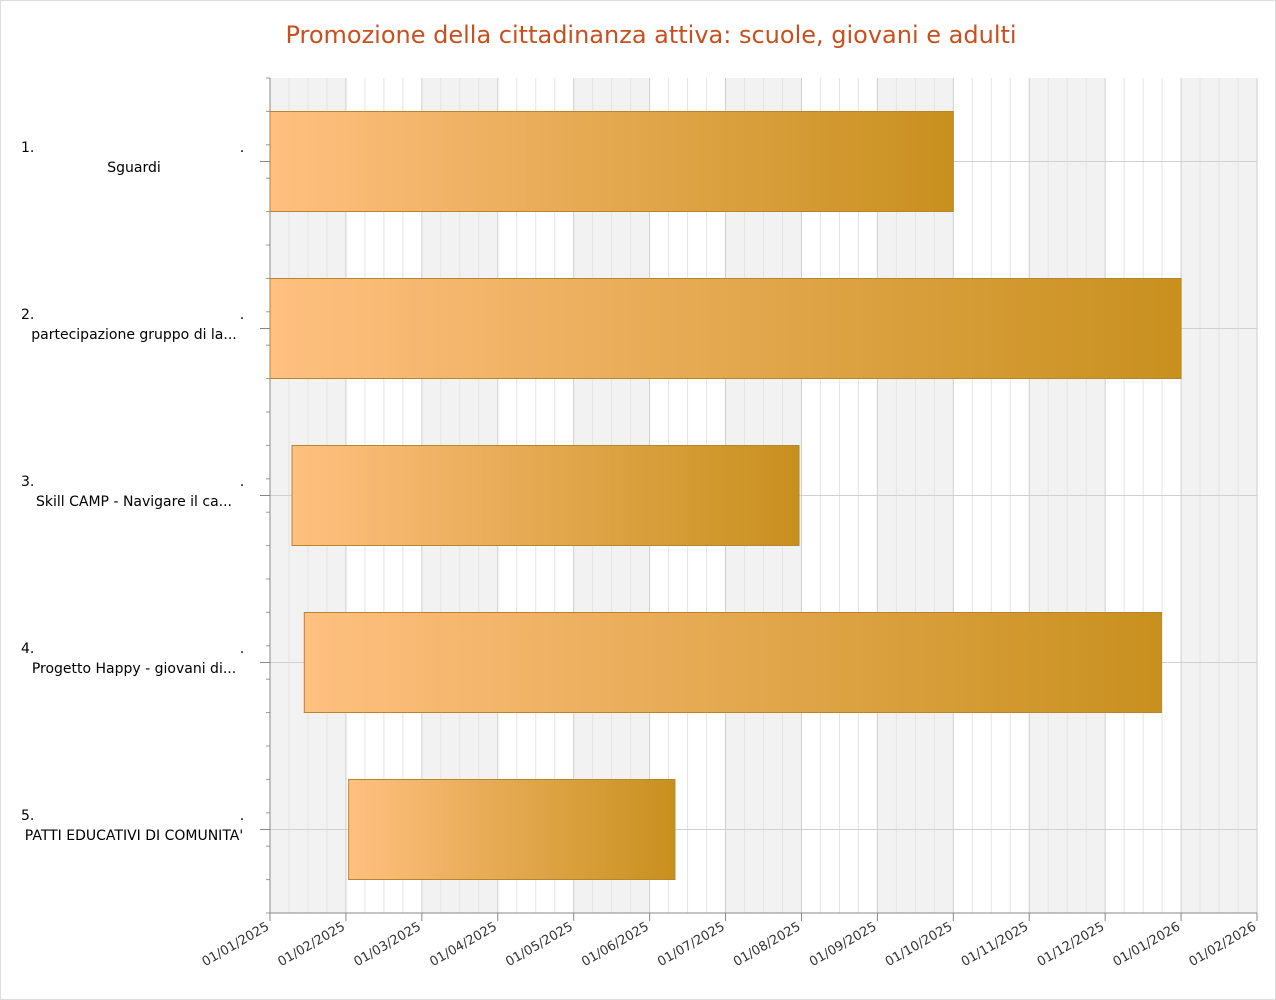 Image resolution: width=1276 pixels, height=1000 pixels. Describe the element at coordinates (615, 944) in the screenshot. I see `x-tick-label: 01/06/2025` at that location.